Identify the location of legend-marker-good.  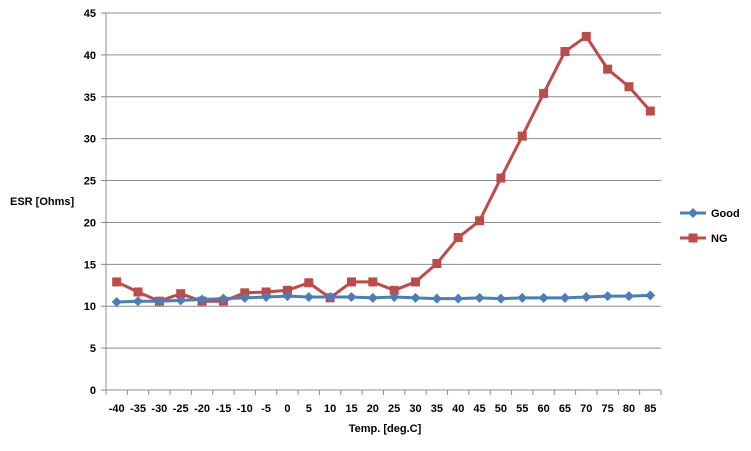
(693, 213).